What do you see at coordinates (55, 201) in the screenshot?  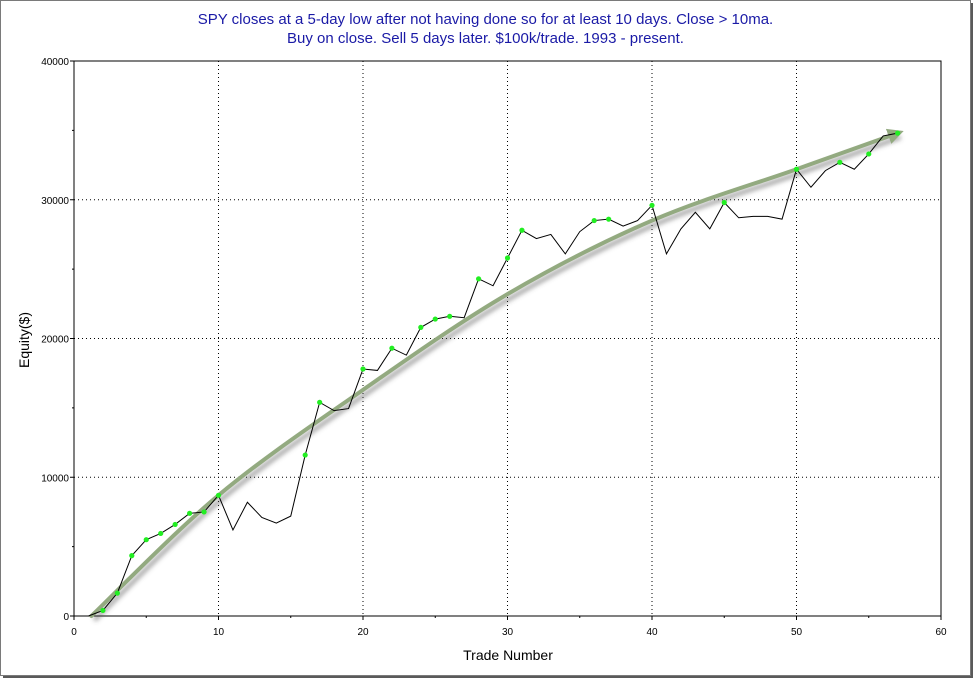 I see `y-tick-label: 30000` at bounding box center [55, 201].